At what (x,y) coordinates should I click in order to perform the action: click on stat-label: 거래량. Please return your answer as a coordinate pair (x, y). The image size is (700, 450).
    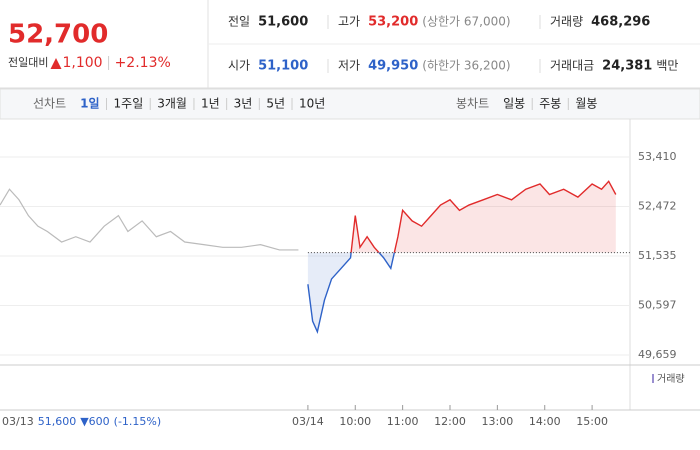
    Looking at the image, I should click on (566, 22).